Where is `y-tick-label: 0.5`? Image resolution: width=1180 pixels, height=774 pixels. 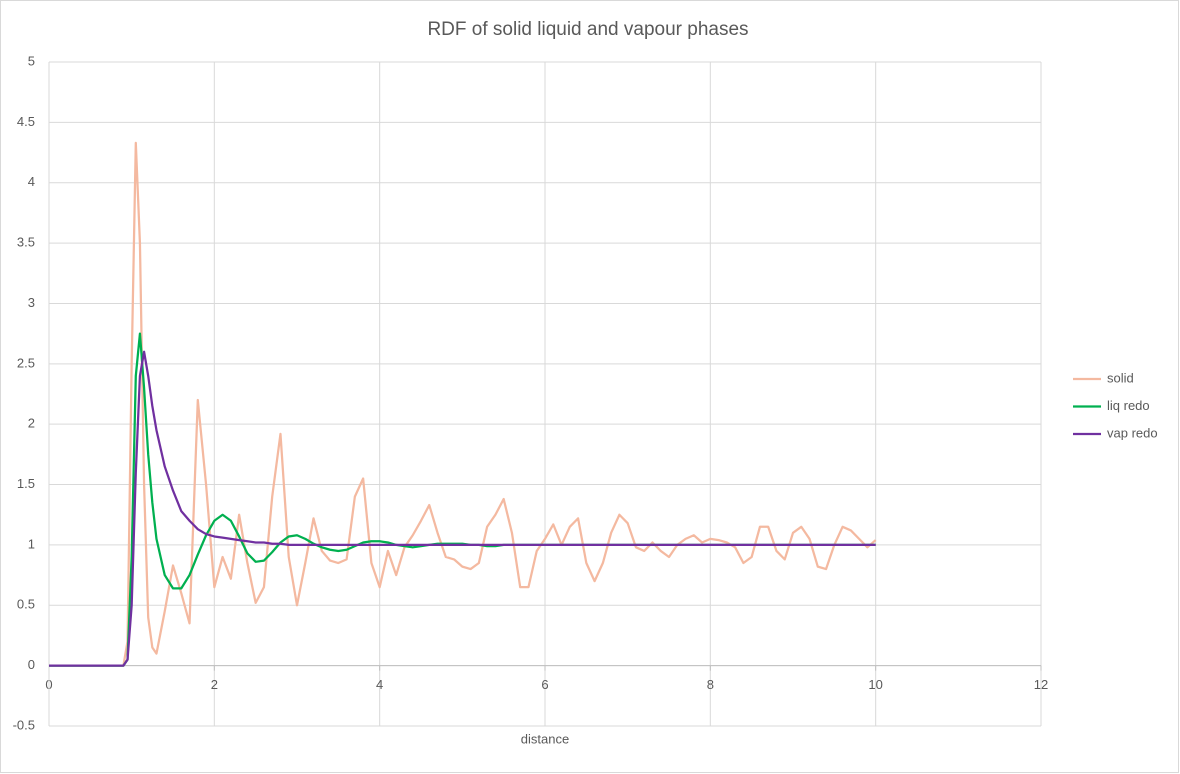
y-tick-label: 0.5 is located at coordinates (26, 604).